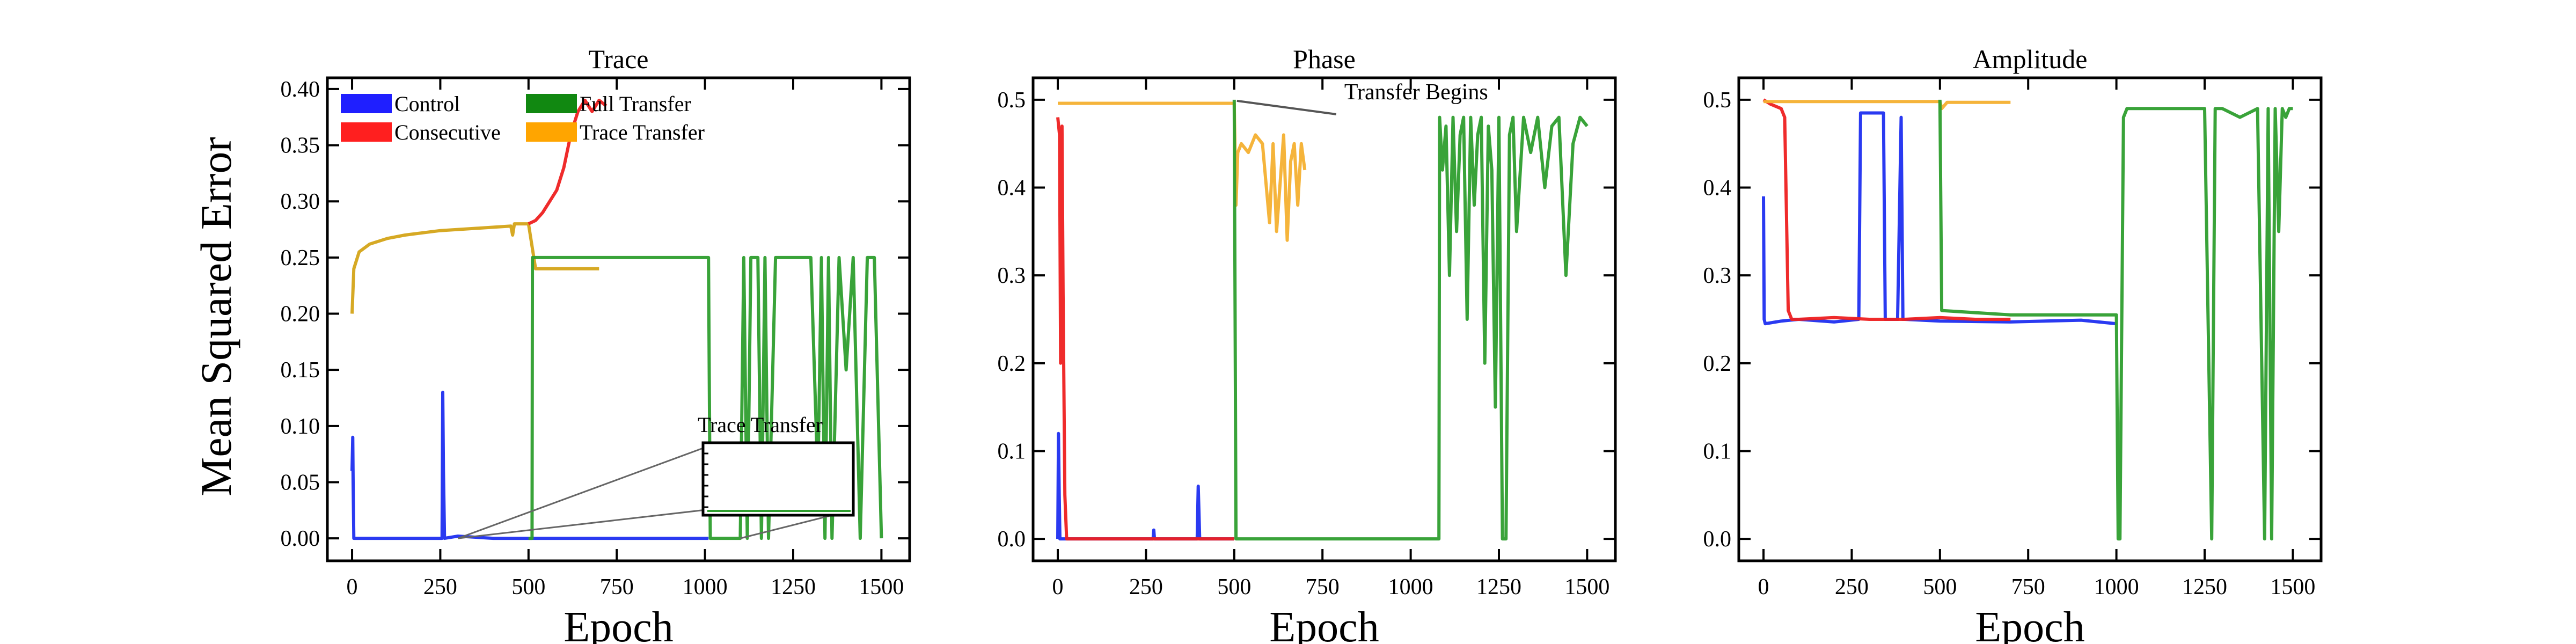 This screenshot has height=644, width=2576. What do you see at coordinates (447, 132) in the screenshot?
I see `legend-label: Consecutive` at bounding box center [447, 132].